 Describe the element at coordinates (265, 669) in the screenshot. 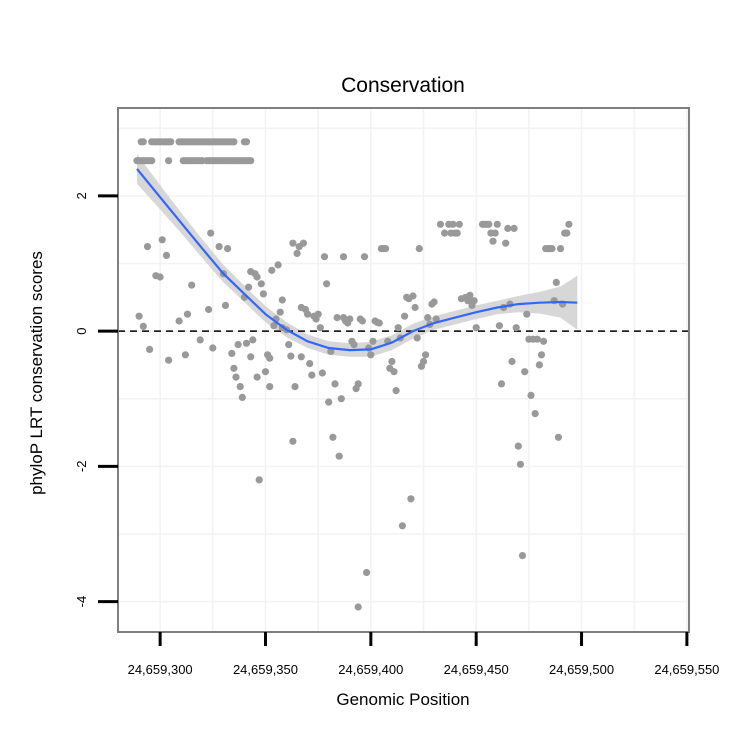

I see `x-tick-label: 24,659,350` at that location.